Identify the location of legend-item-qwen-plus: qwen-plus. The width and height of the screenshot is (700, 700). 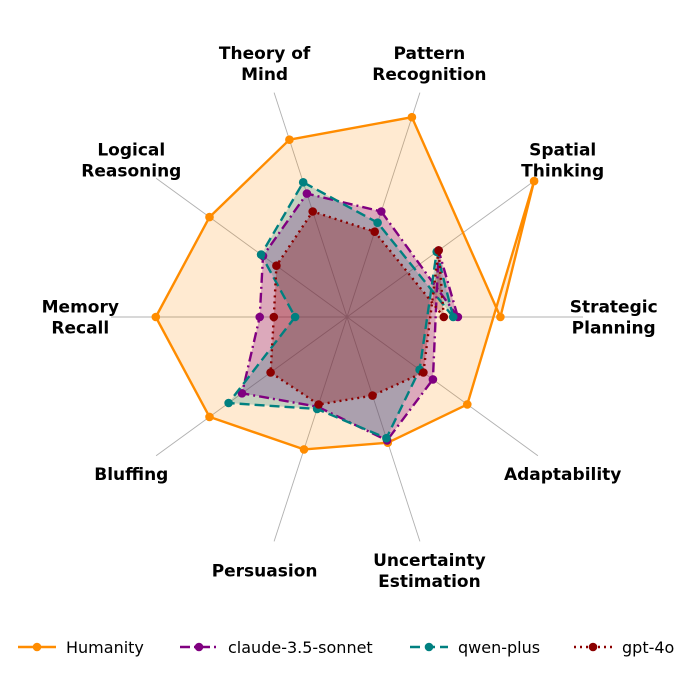
(475, 647).